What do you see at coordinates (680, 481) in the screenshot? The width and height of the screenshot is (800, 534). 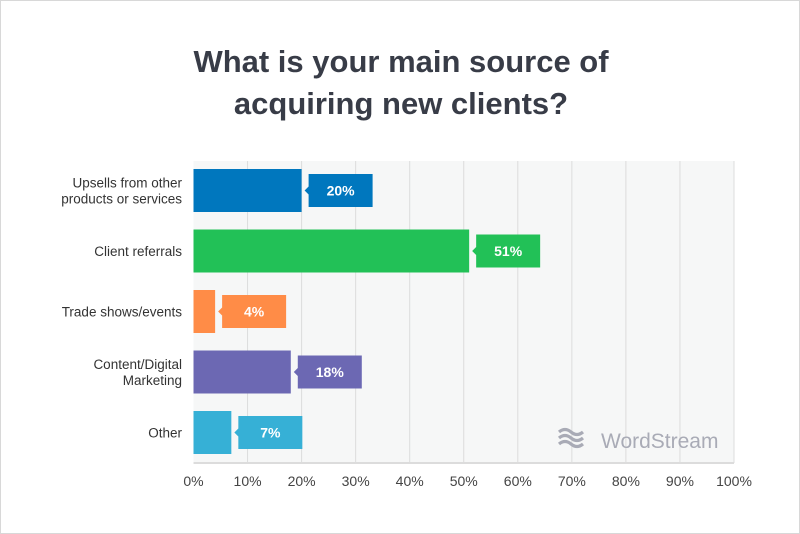 I see `x-tick-label: 90%` at bounding box center [680, 481].